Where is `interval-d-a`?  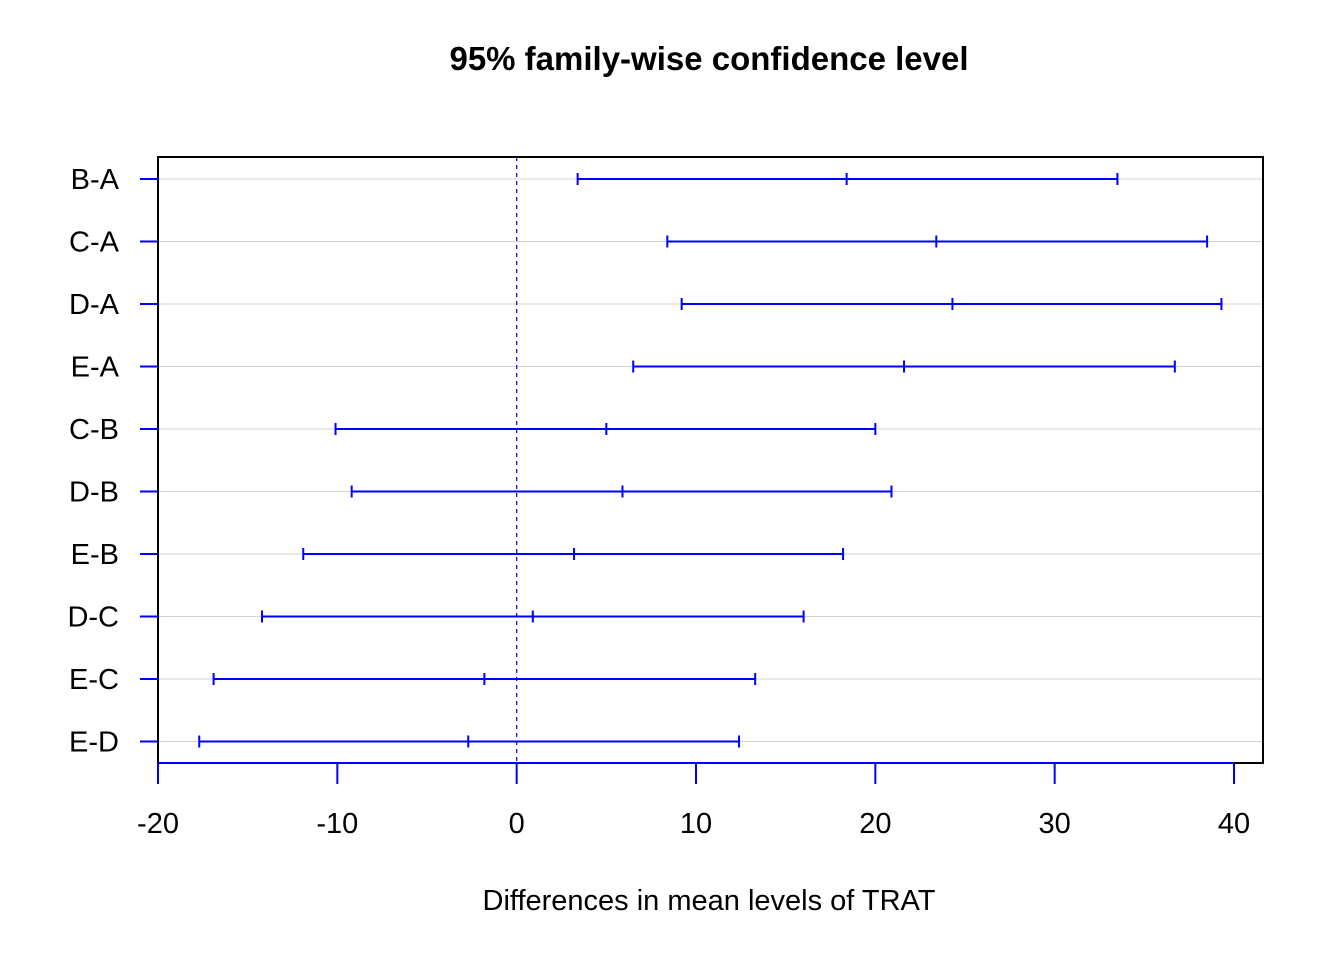
interval-d-a is located at coordinates (951, 304).